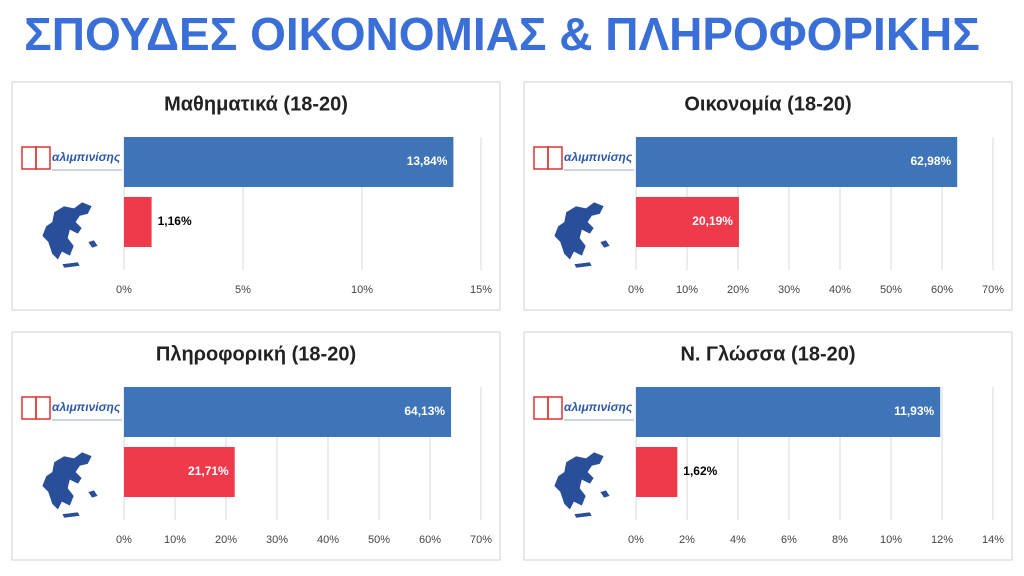  Describe the element at coordinates (481, 290) in the screenshot. I see `x-tick-label: 15%` at that location.